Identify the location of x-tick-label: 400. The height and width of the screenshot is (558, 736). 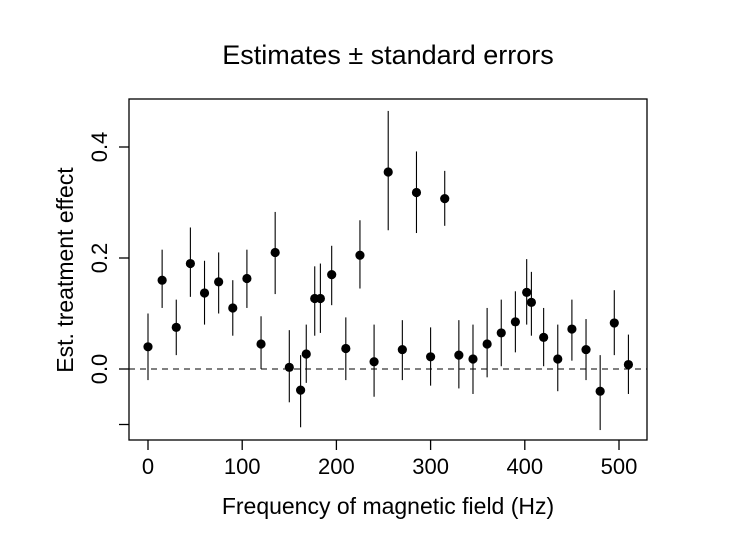
(524, 466).